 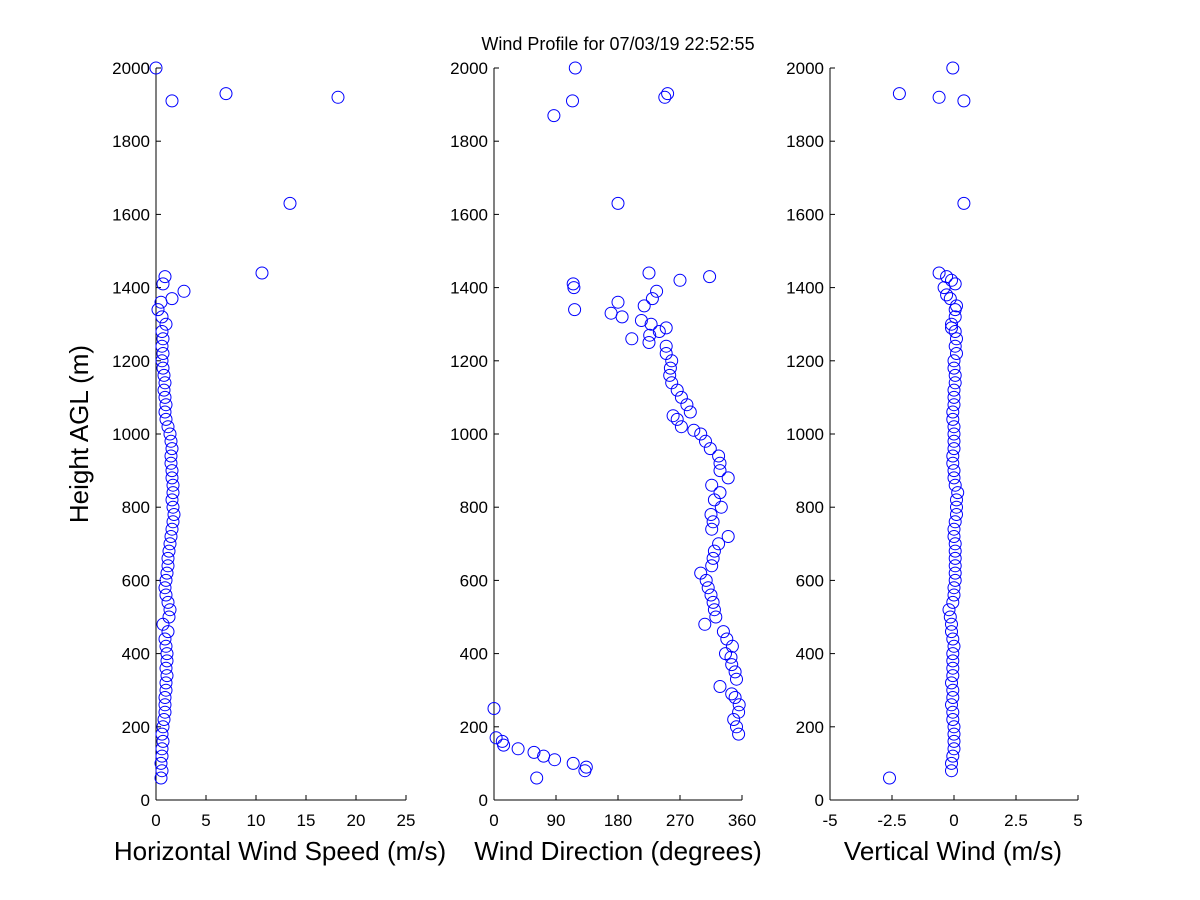 What do you see at coordinates (556, 820) in the screenshot?
I see `x-tick-label: 90` at bounding box center [556, 820].